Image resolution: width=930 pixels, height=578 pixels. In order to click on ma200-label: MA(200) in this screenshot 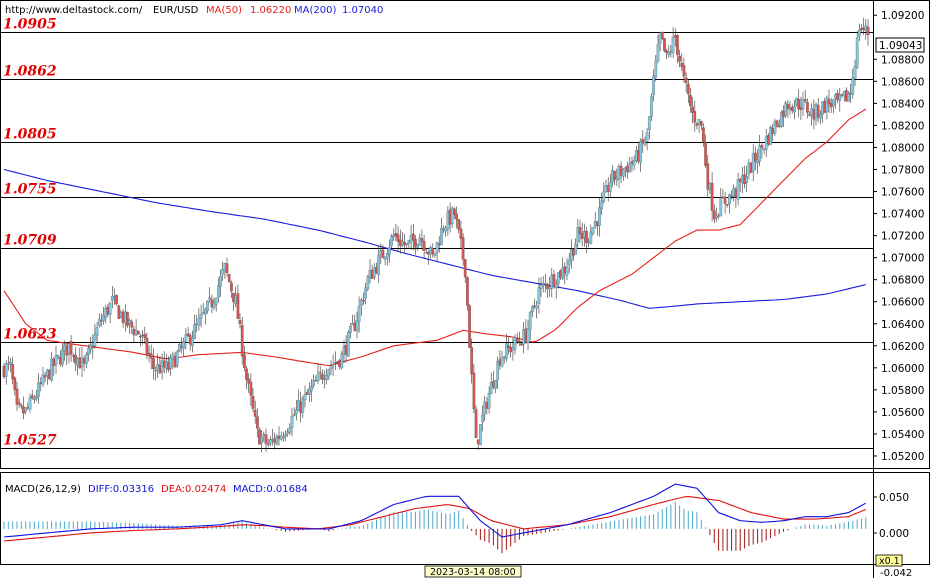, I will do `click(315, 10)`.